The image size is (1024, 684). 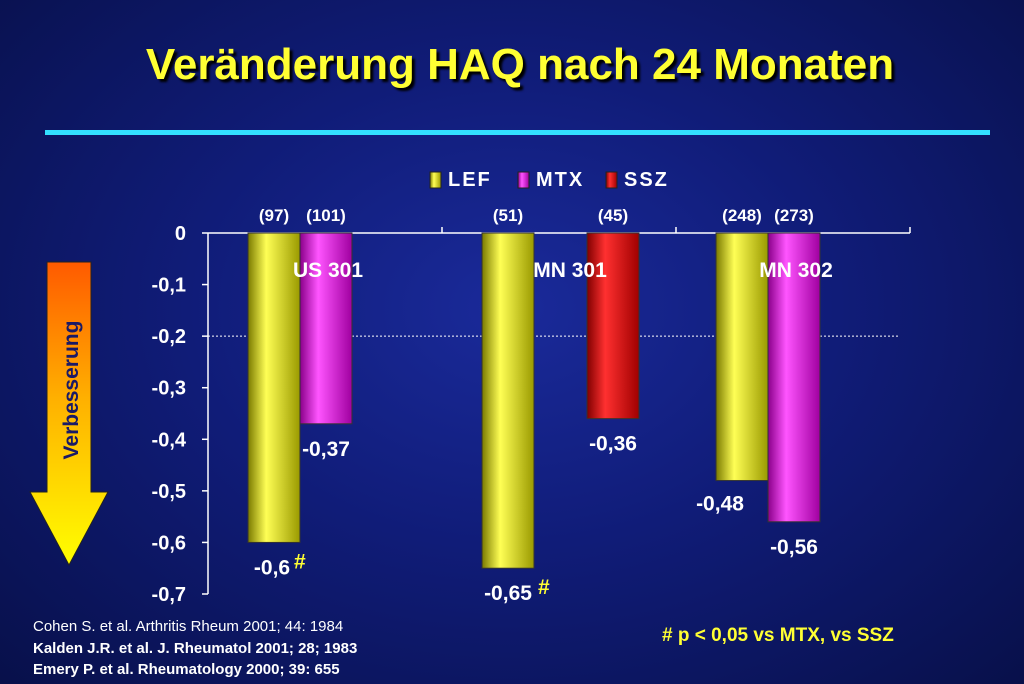 I want to click on value-label: -0,56, so click(x=794, y=547).